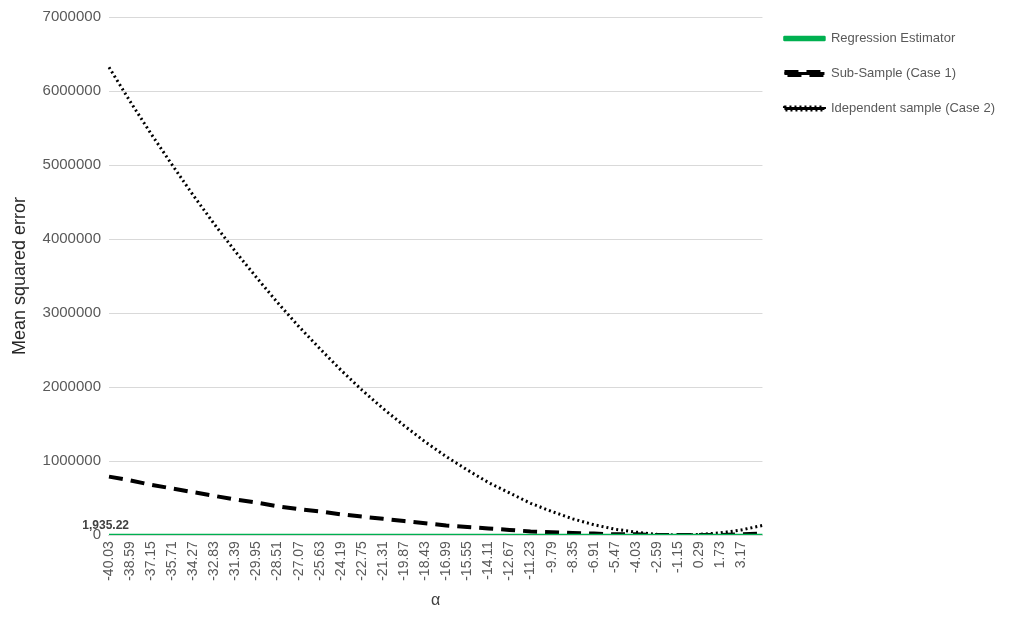  Describe the element at coordinates (128, 560) in the screenshot. I see `x-tick-label: -38.59` at that location.